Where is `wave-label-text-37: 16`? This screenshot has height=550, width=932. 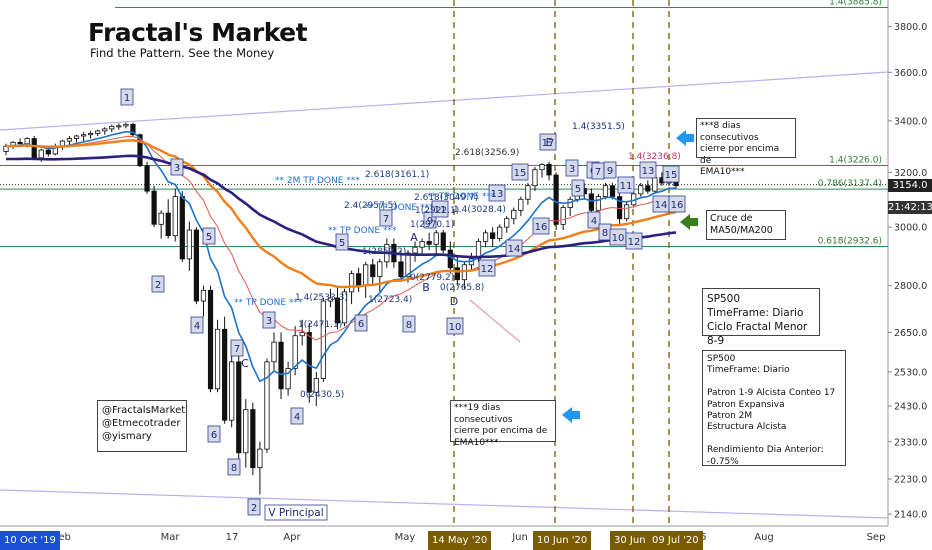 wave-label-text-37: 16 is located at coordinates (677, 205).